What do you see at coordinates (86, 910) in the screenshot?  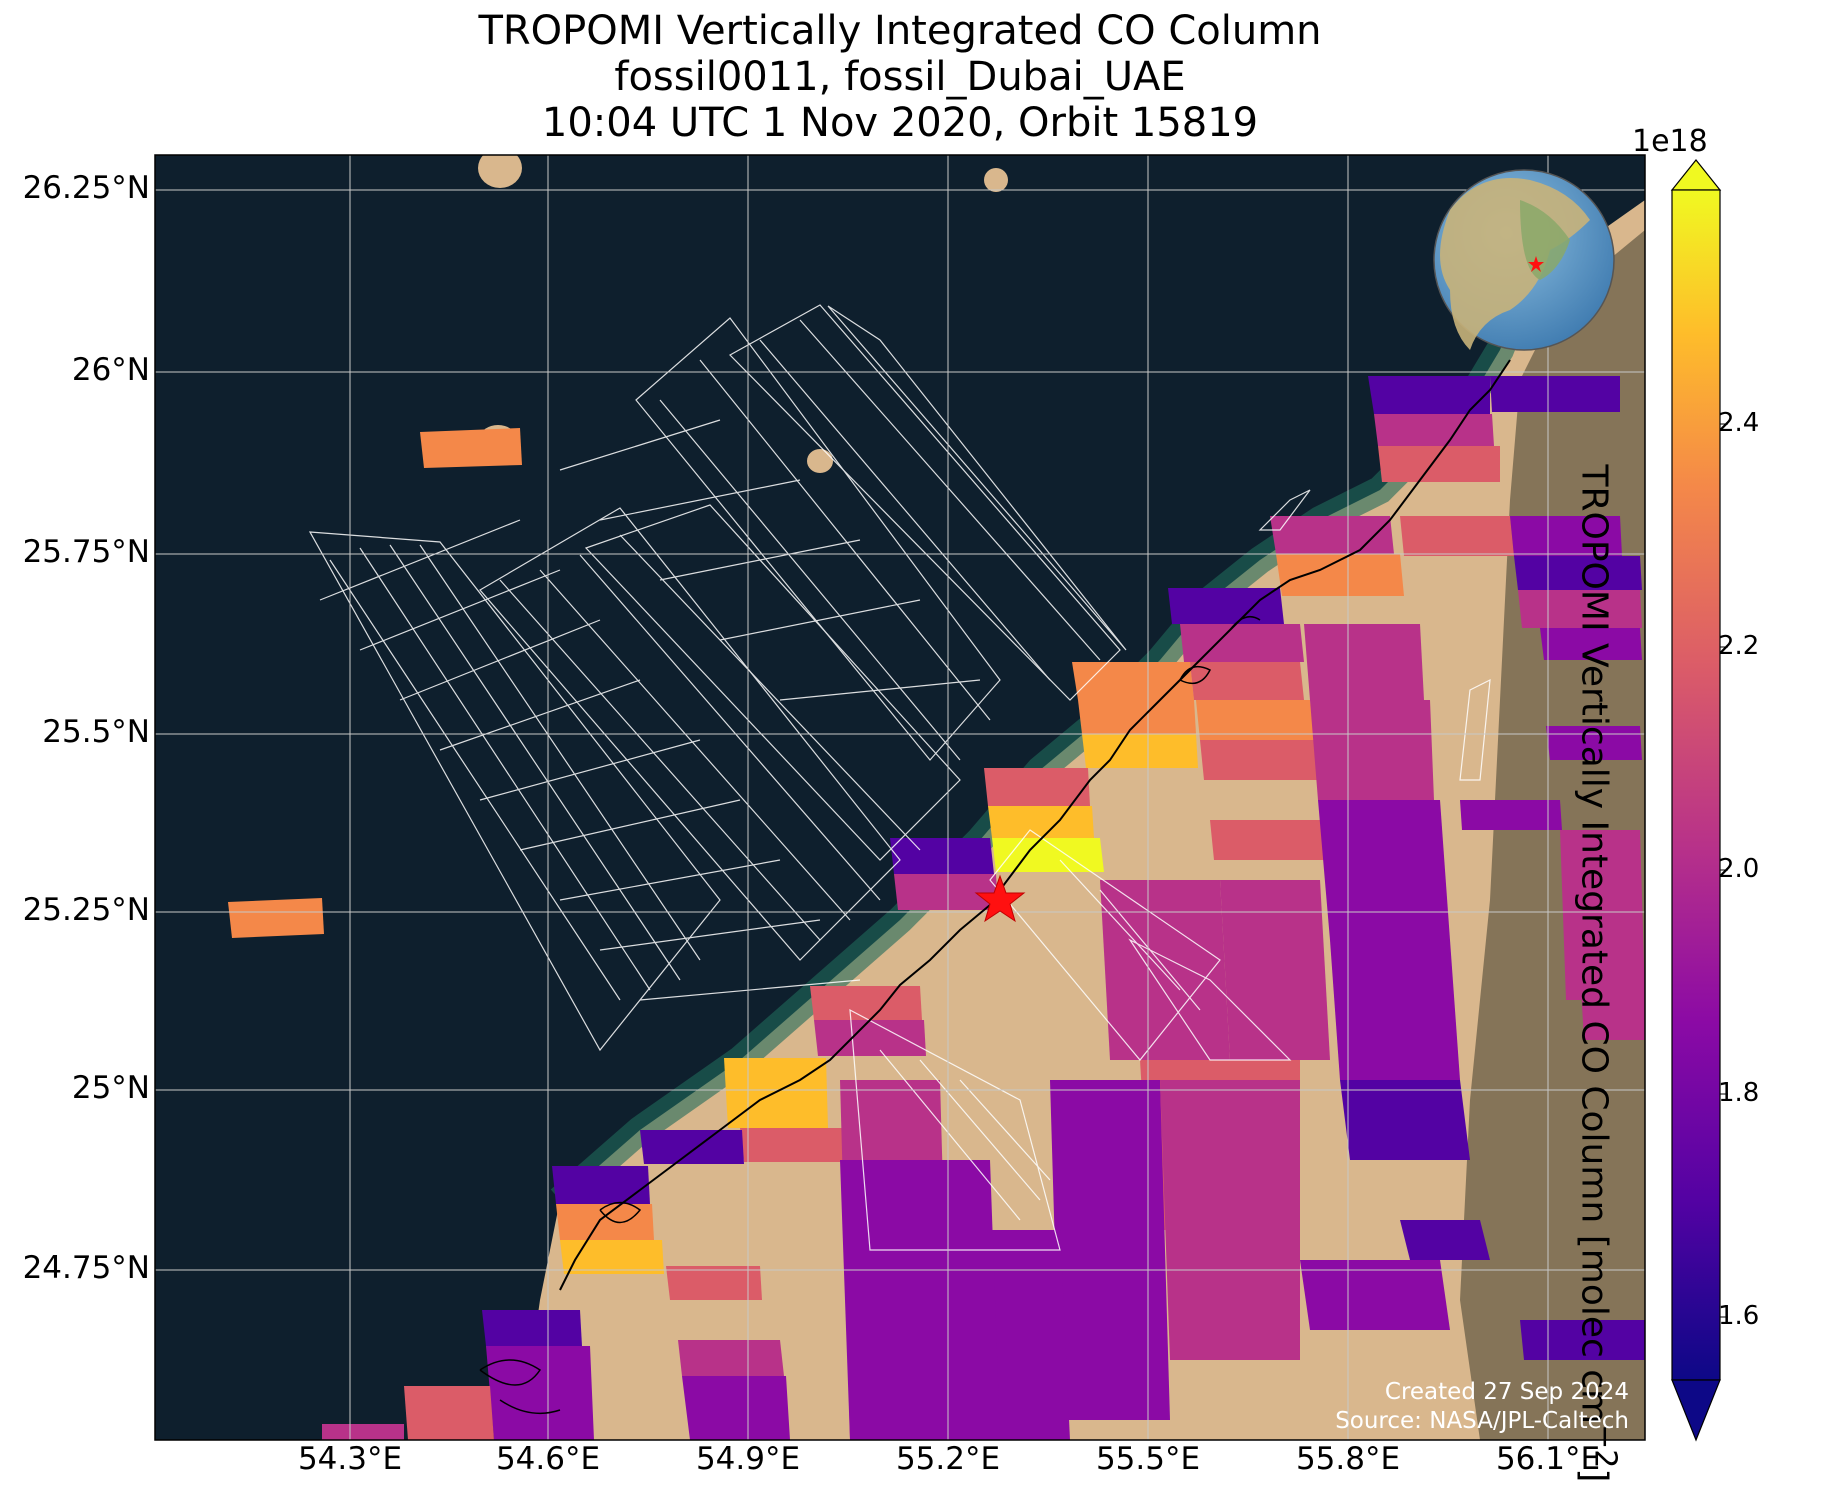 I see `lat-tick-label: 25.25°N` at bounding box center [86, 910].